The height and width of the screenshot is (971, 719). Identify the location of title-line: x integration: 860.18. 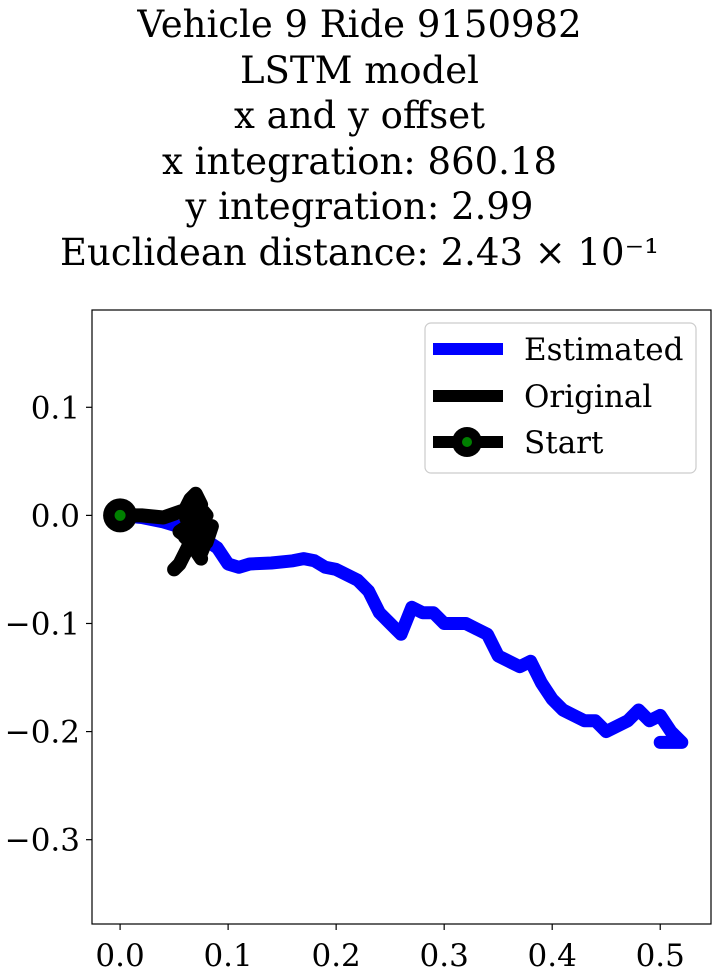
(359, 161).